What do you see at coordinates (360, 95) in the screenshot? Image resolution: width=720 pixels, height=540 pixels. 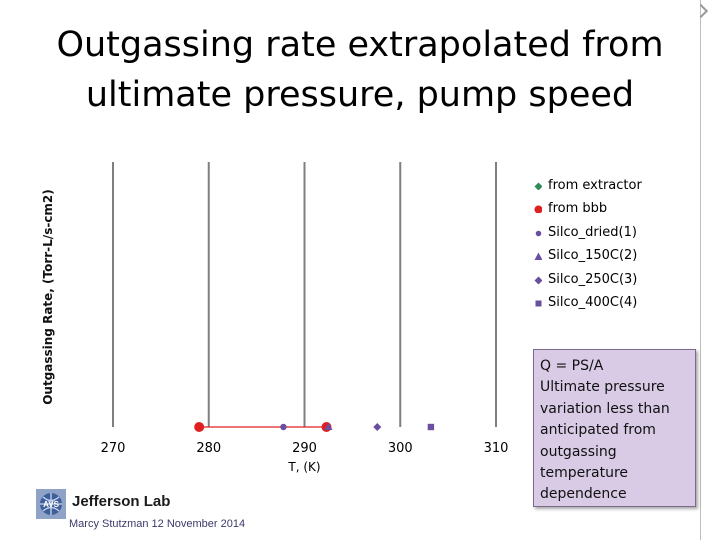 I see `title-line-2: ultimate pressure, pump speed` at bounding box center [360, 95].